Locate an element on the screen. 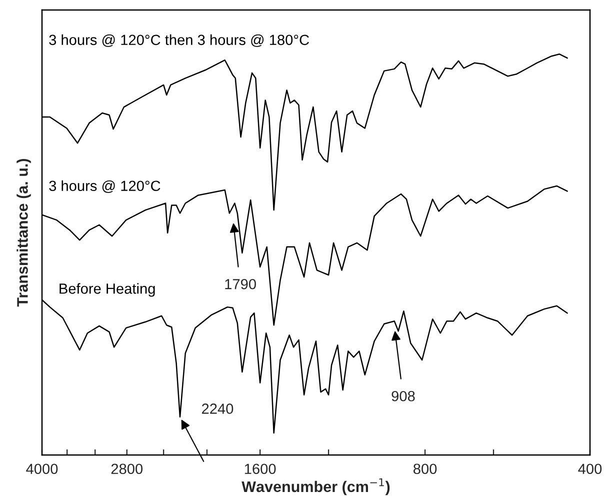 Image resolution: width=607 pixels, height=498 pixels. series-label: Before Heating is located at coordinates (107, 290).